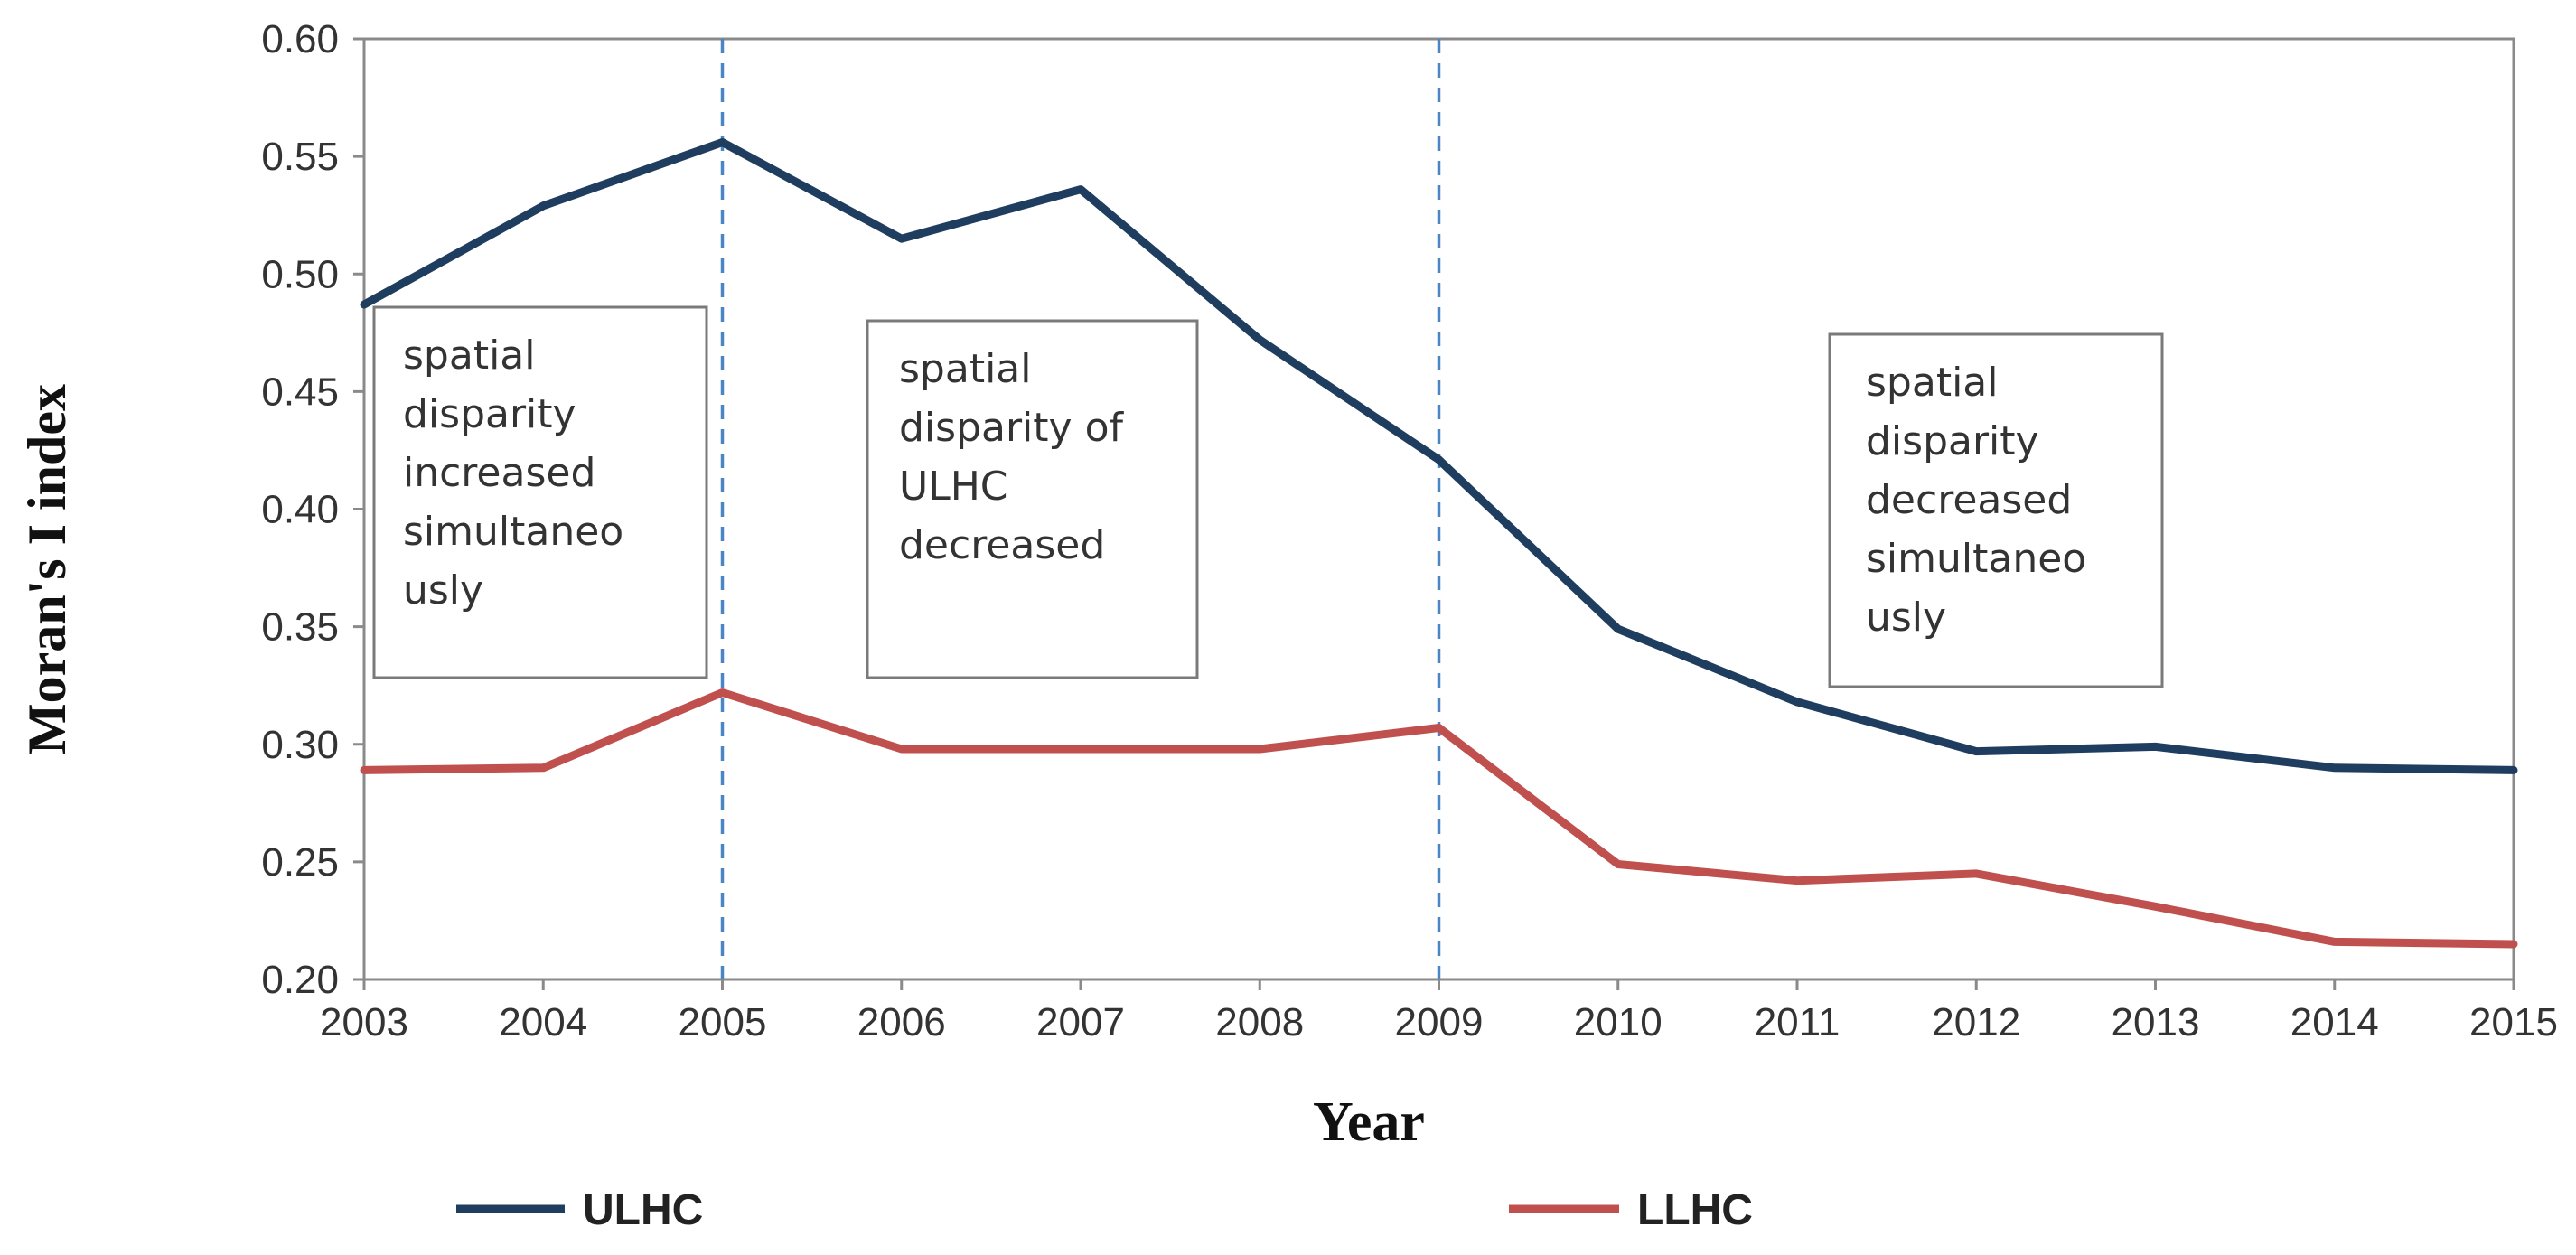 The height and width of the screenshot is (1255, 2576). I want to click on x-tick-label: 2009, so click(1439, 1022).